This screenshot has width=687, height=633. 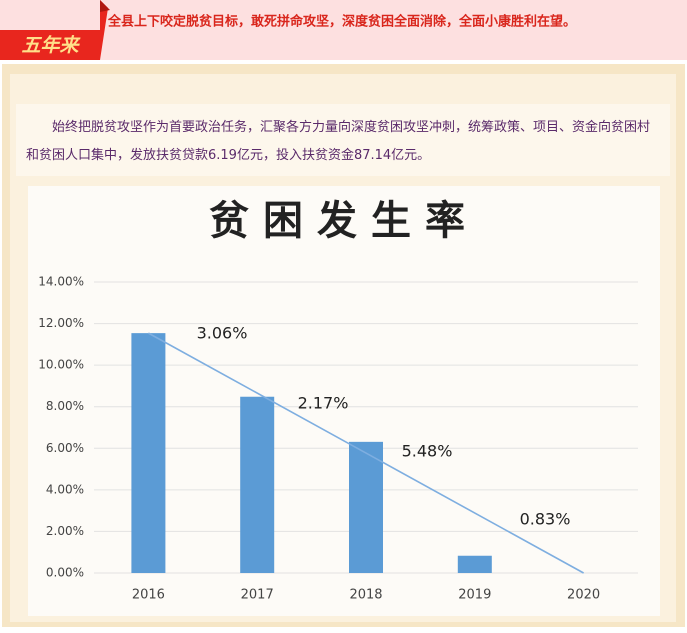 What do you see at coordinates (54, 30) in the screenshot?
I see `tab` at bounding box center [54, 30].